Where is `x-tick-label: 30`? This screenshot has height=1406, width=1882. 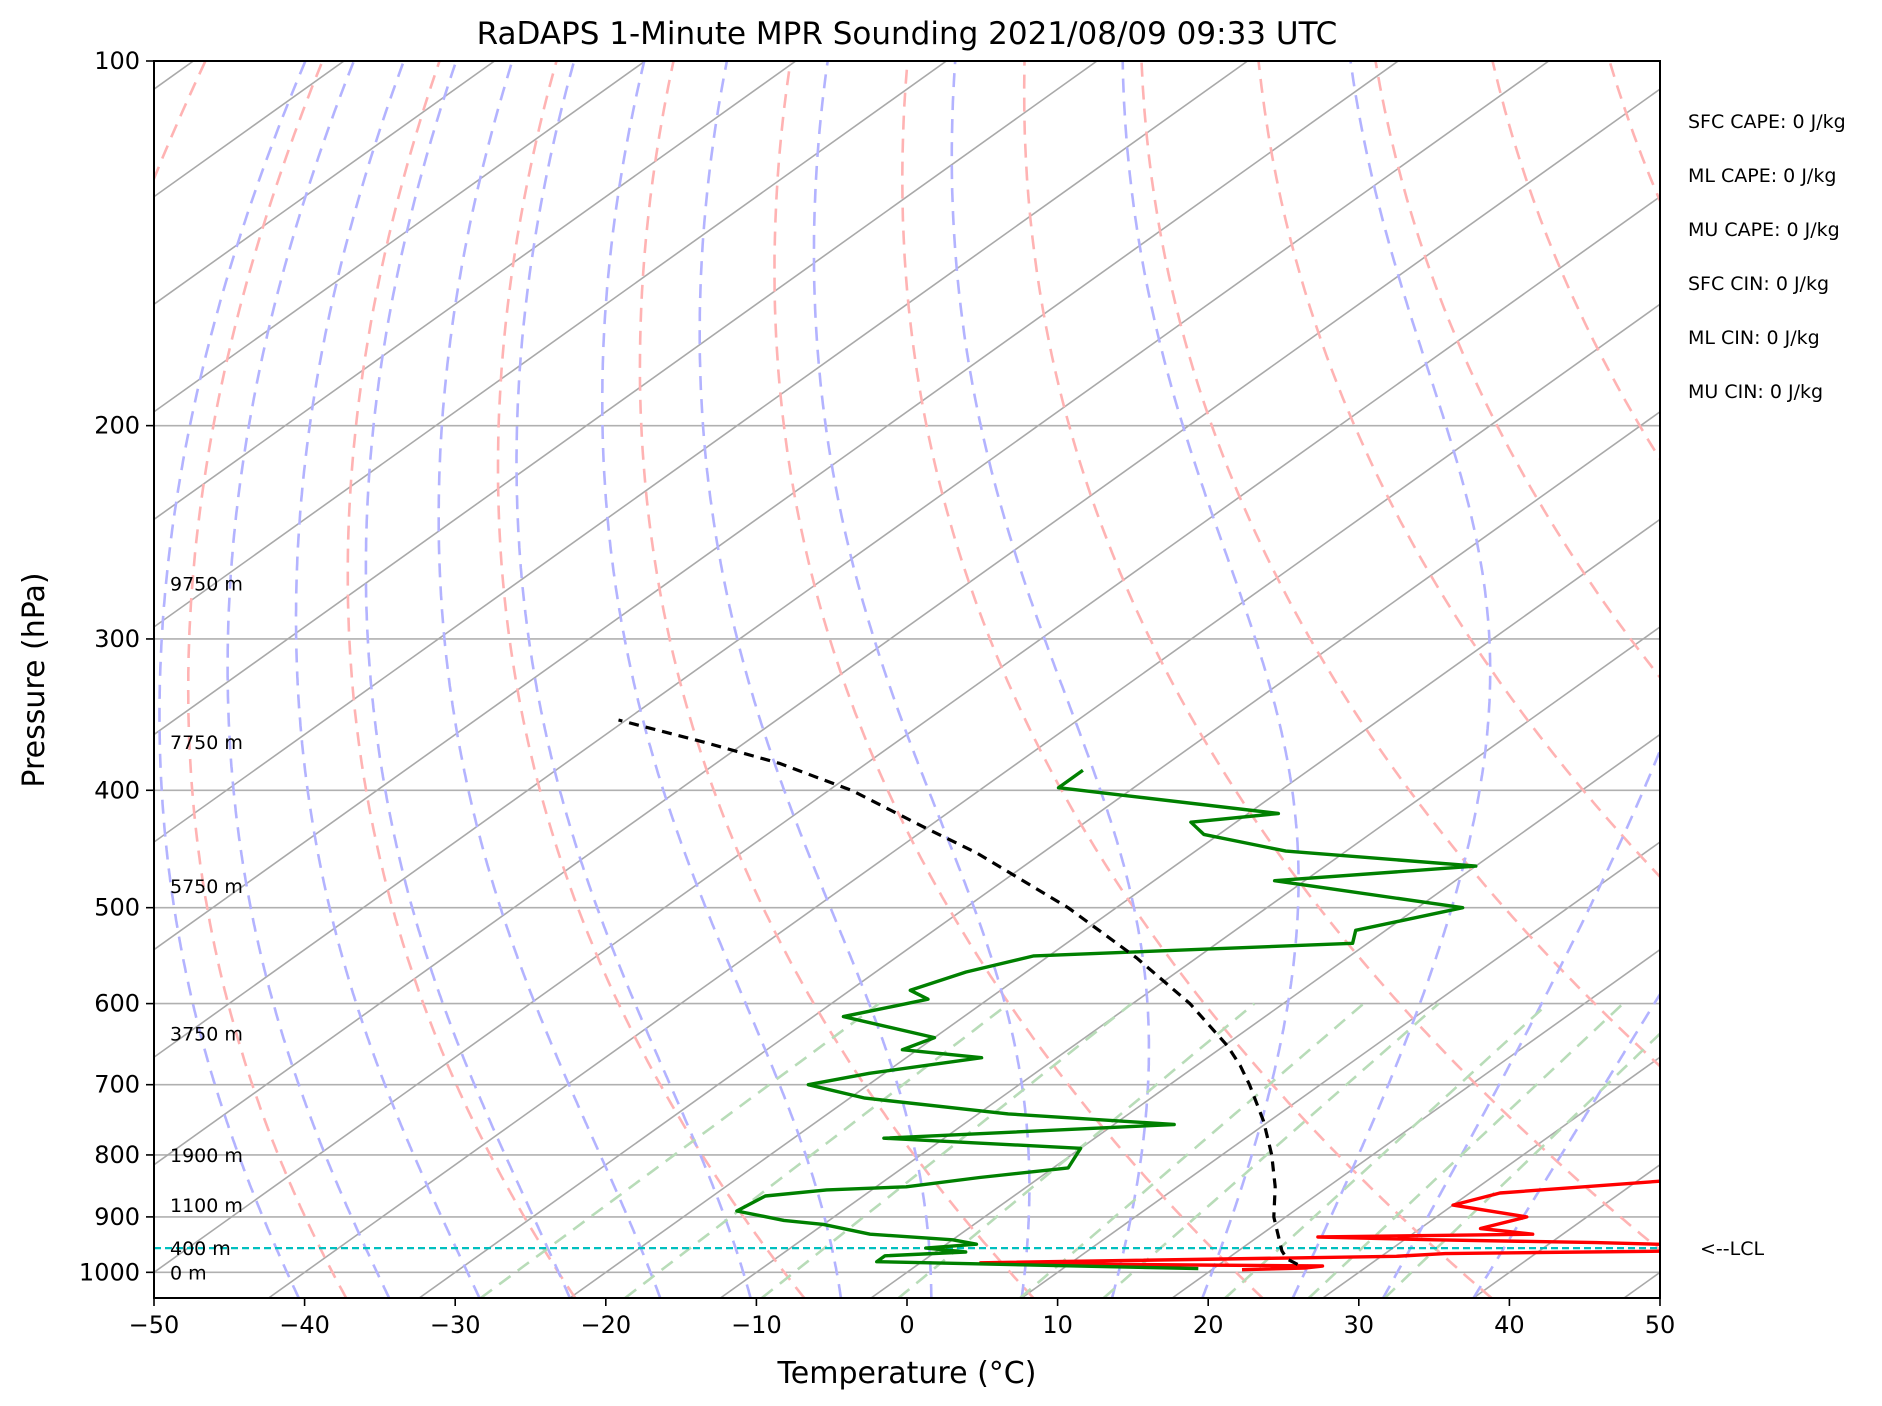
x-tick-label: 30 is located at coordinates (1359, 1325).